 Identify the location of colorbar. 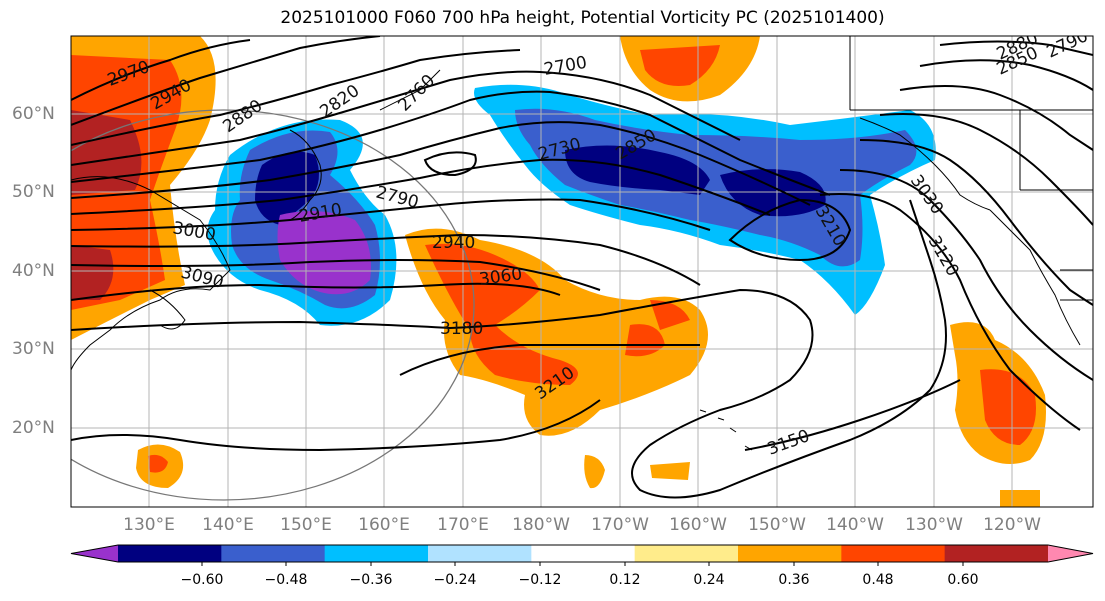
(582, 553).